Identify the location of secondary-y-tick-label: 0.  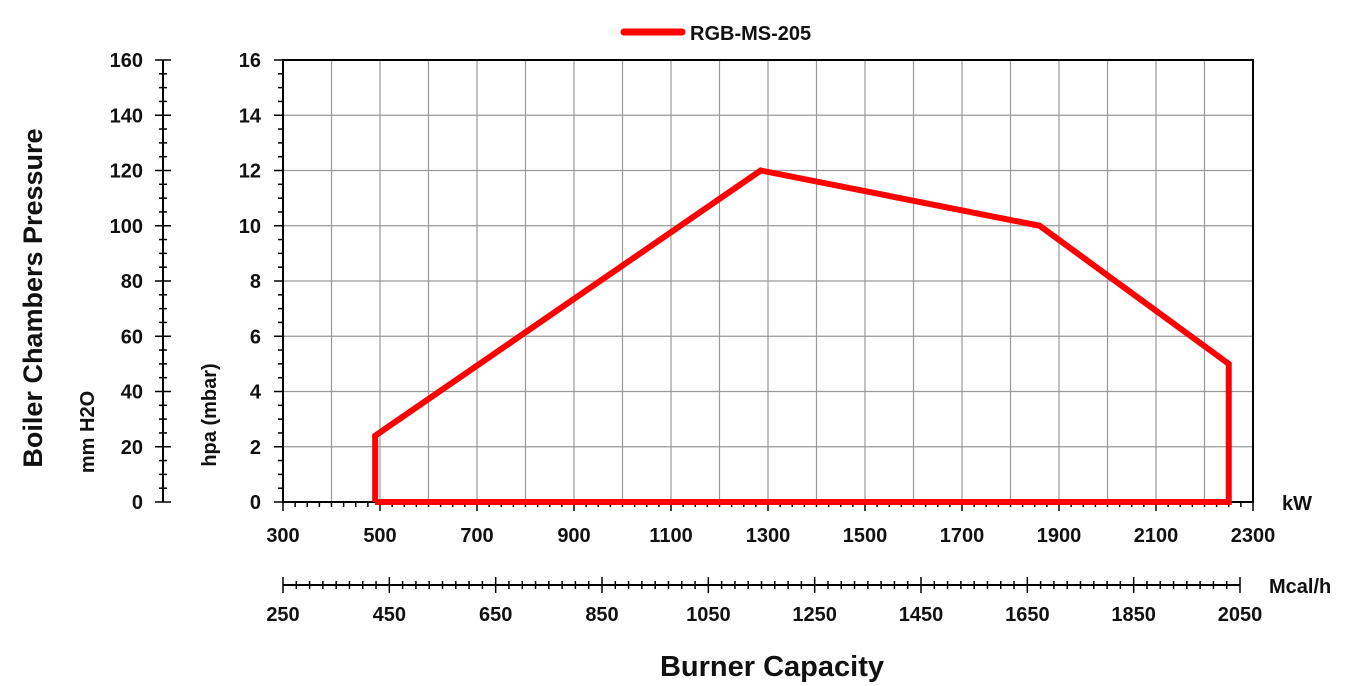
(137, 503).